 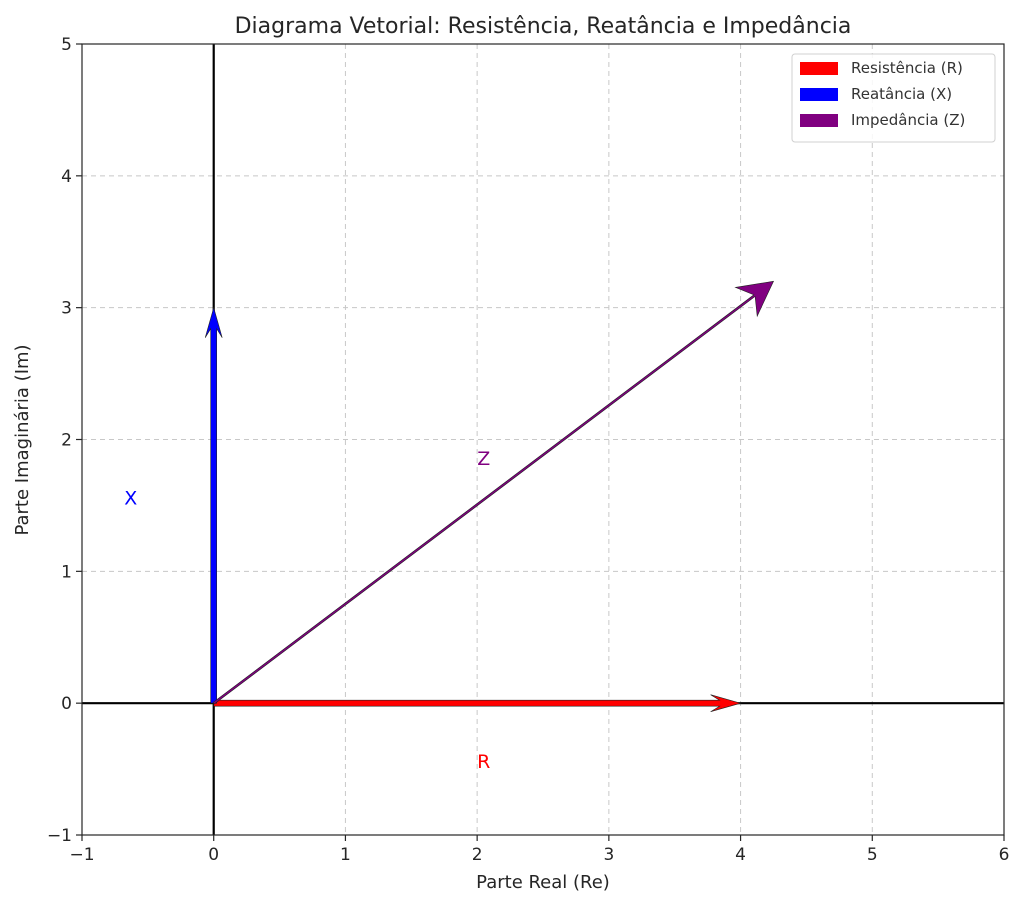 What do you see at coordinates (740, 855) in the screenshot?
I see `x-tick-label: 4` at bounding box center [740, 855].